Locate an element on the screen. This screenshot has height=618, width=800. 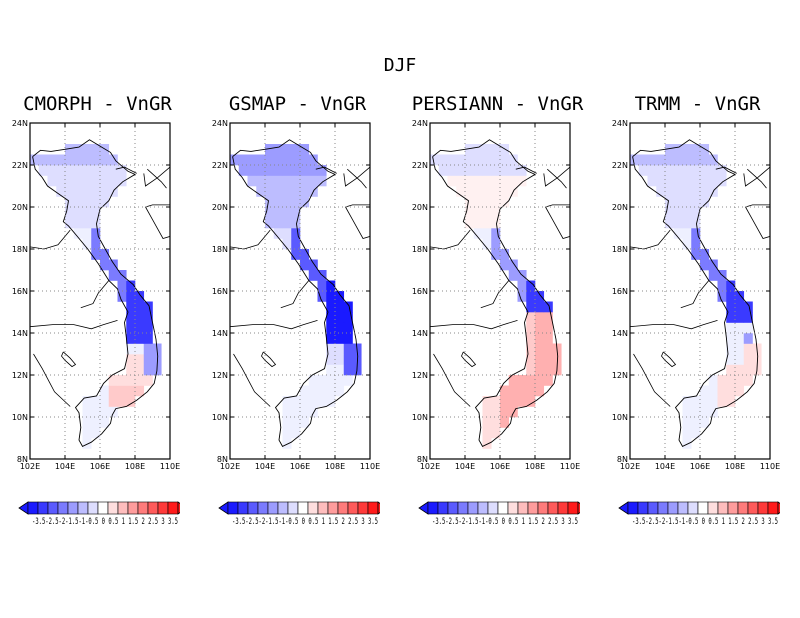
precip-cells is located at coordinates (296, 296).